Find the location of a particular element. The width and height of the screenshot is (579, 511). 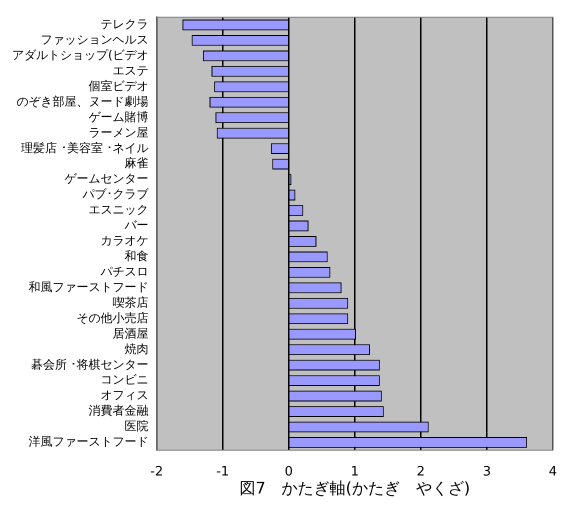

x-tick-label: 0 is located at coordinates (288, 472).